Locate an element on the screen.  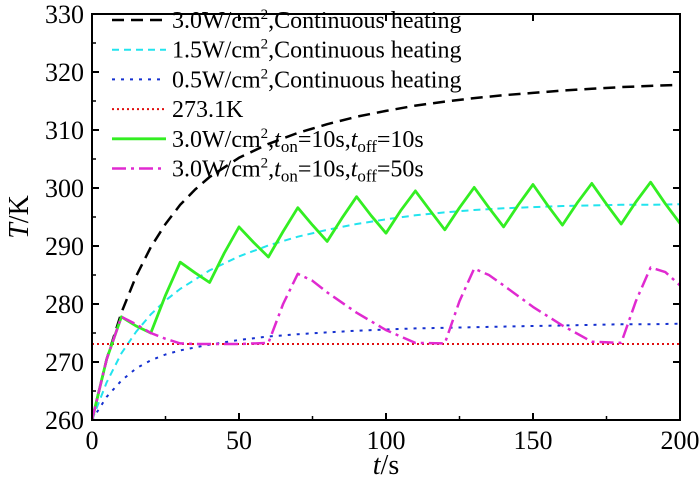
legend-label-1: 3.0W/cm2​,Continuous heating is located at coordinates (316, 20).